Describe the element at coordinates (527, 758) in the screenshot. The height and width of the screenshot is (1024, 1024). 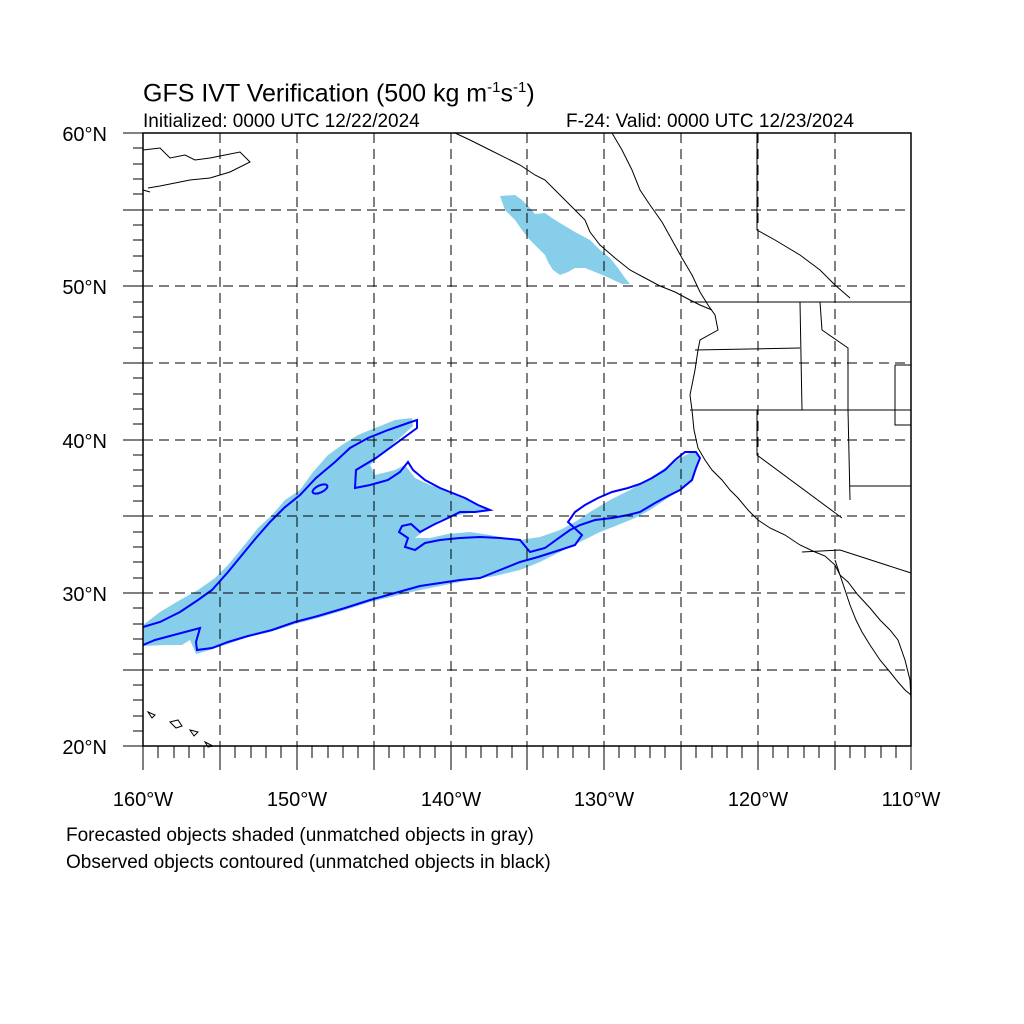
I see `bottom-axis-ticks` at that location.